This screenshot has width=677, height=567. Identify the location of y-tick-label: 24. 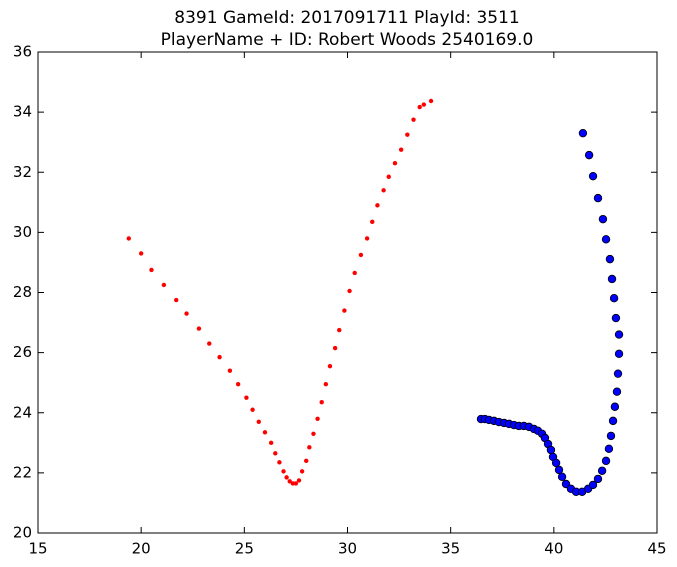
(22, 412).